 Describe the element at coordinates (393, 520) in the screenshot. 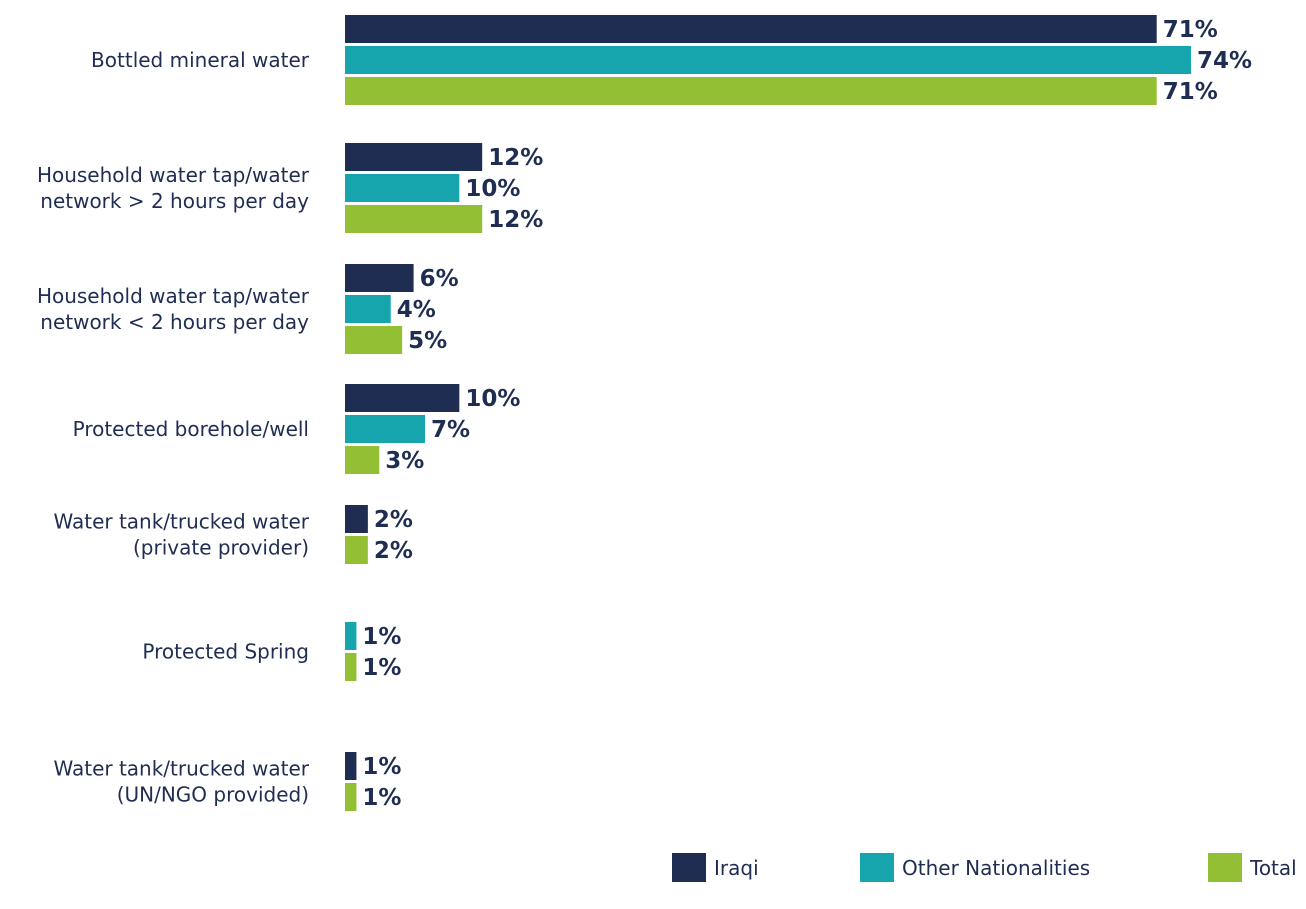

I see `data-label-iraqi-4: 2%` at that location.